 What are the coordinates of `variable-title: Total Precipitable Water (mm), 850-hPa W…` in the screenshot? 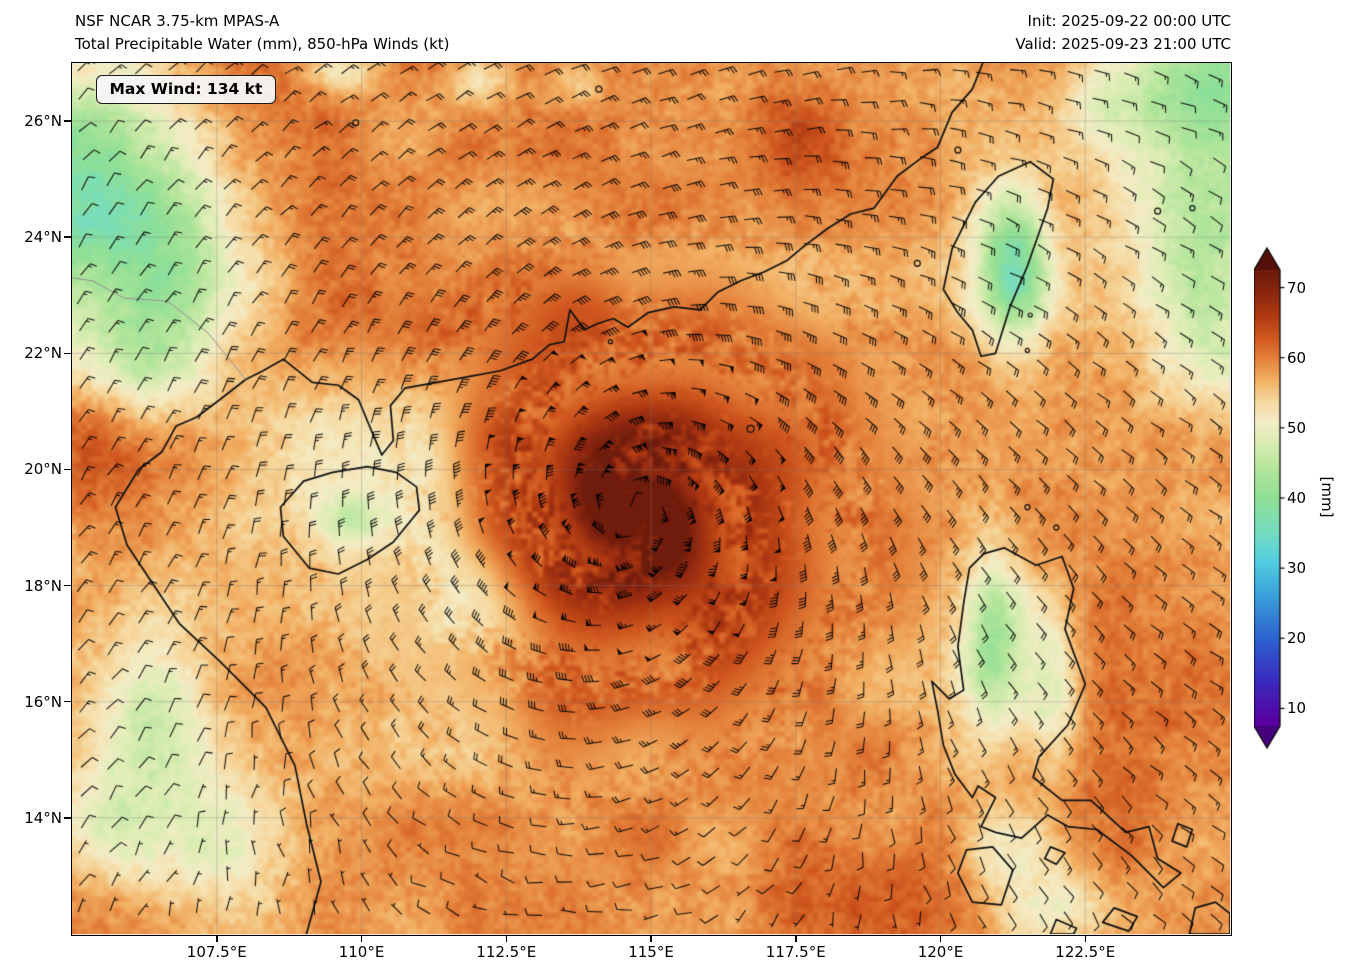 It's located at (262, 44).